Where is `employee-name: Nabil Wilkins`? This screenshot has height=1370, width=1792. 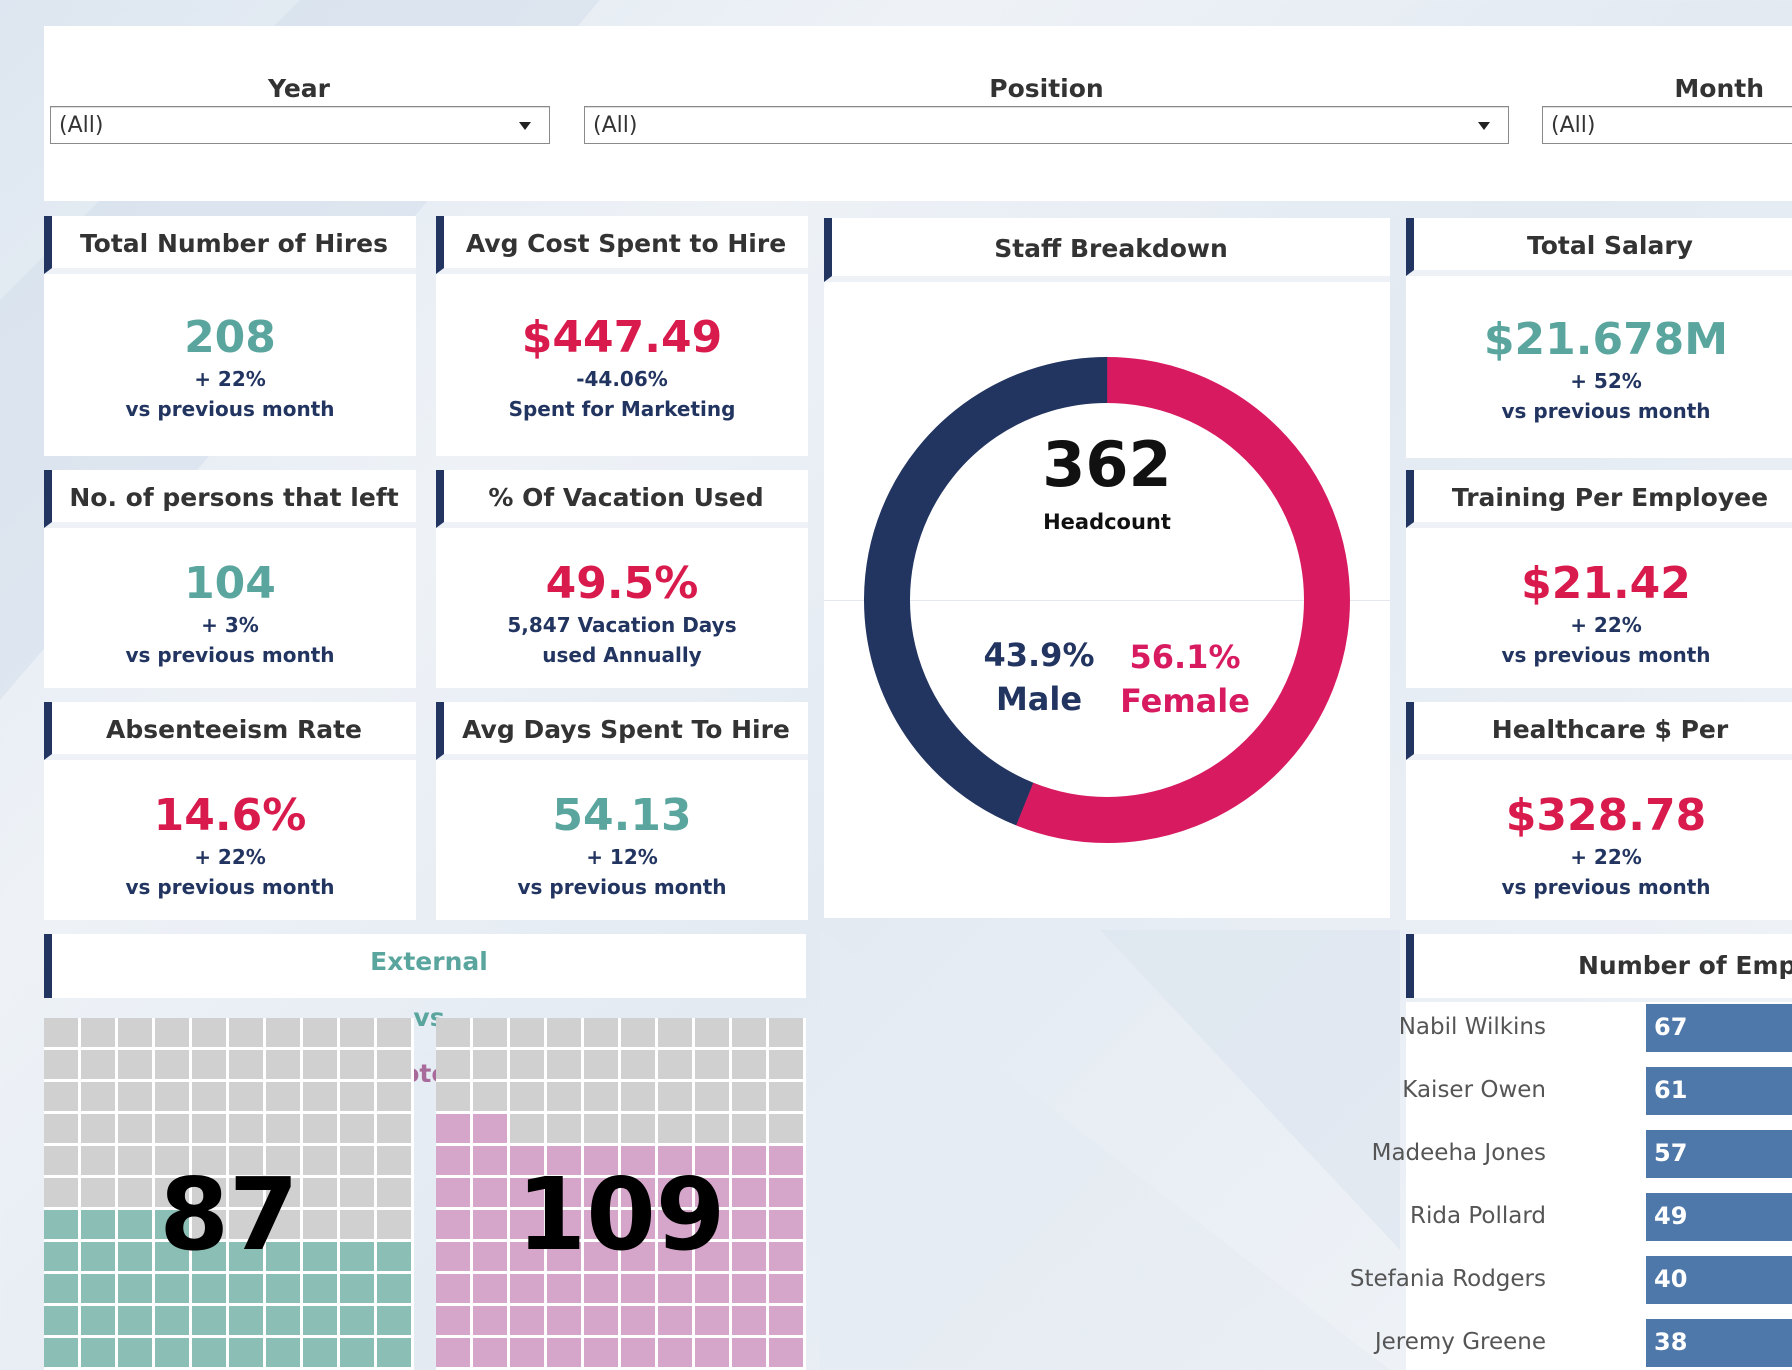
employee-name: Nabil Wilkins is located at coordinates (1472, 1027).